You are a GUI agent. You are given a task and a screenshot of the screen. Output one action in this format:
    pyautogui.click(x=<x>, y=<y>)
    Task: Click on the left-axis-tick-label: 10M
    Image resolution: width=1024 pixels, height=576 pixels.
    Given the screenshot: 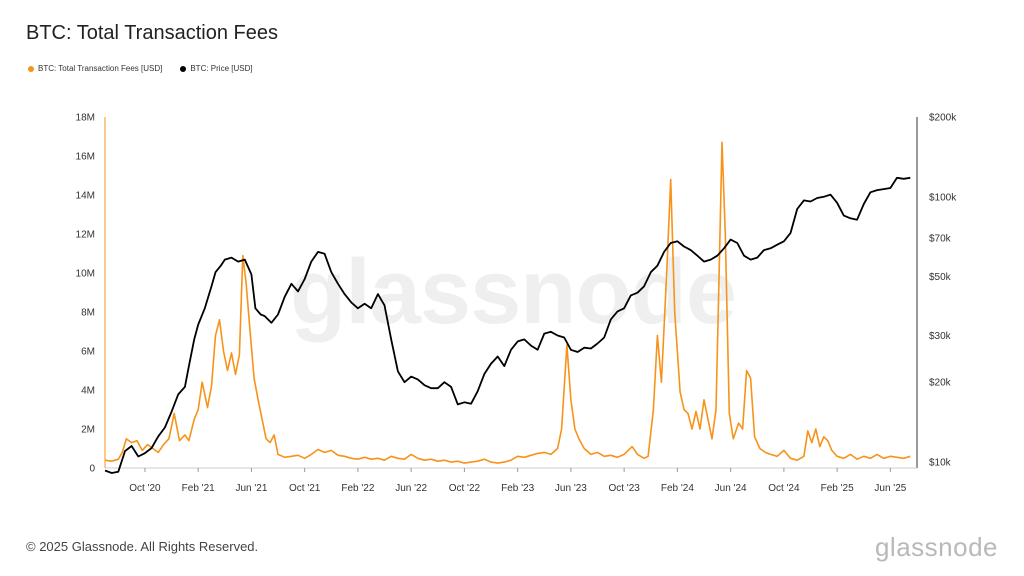 What is the action you would take?
    pyautogui.click(x=85, y=274)
    